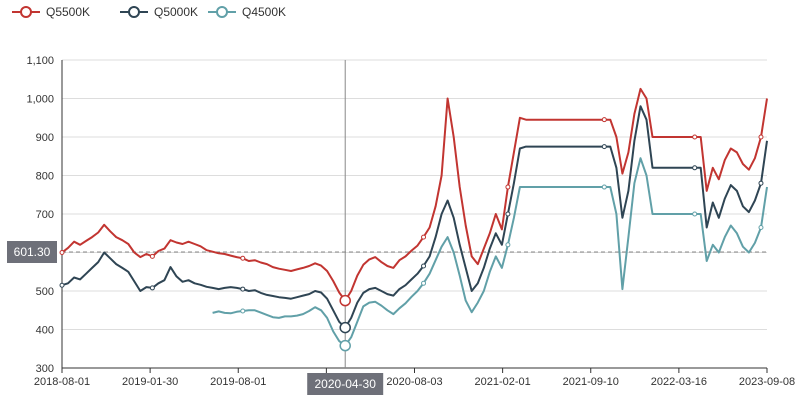  What do you see at coordinates (150, 382) in the screenshot?
I see `x-tick-label: 2019-01-30` at bounding box center [150, 382].